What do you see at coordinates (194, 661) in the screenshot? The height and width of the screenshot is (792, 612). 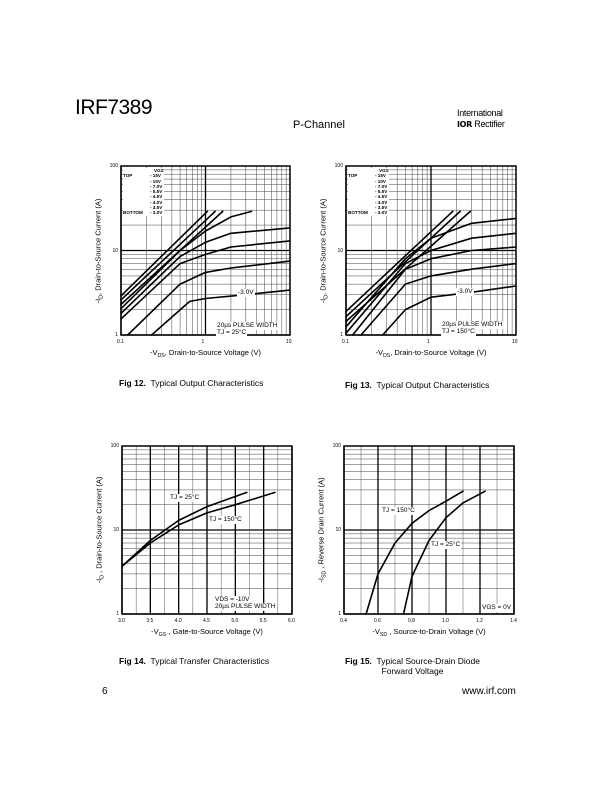 I see `caption-fig14: Fig 14. Typical Transfer Characteristics` at bounding box center [194, 661].